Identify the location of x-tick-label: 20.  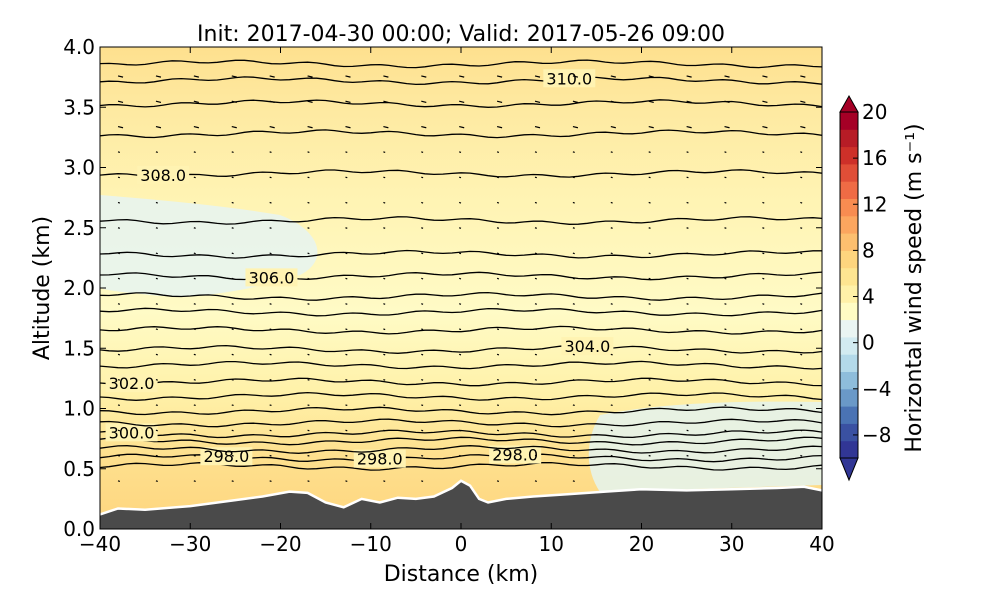
(641, 544).